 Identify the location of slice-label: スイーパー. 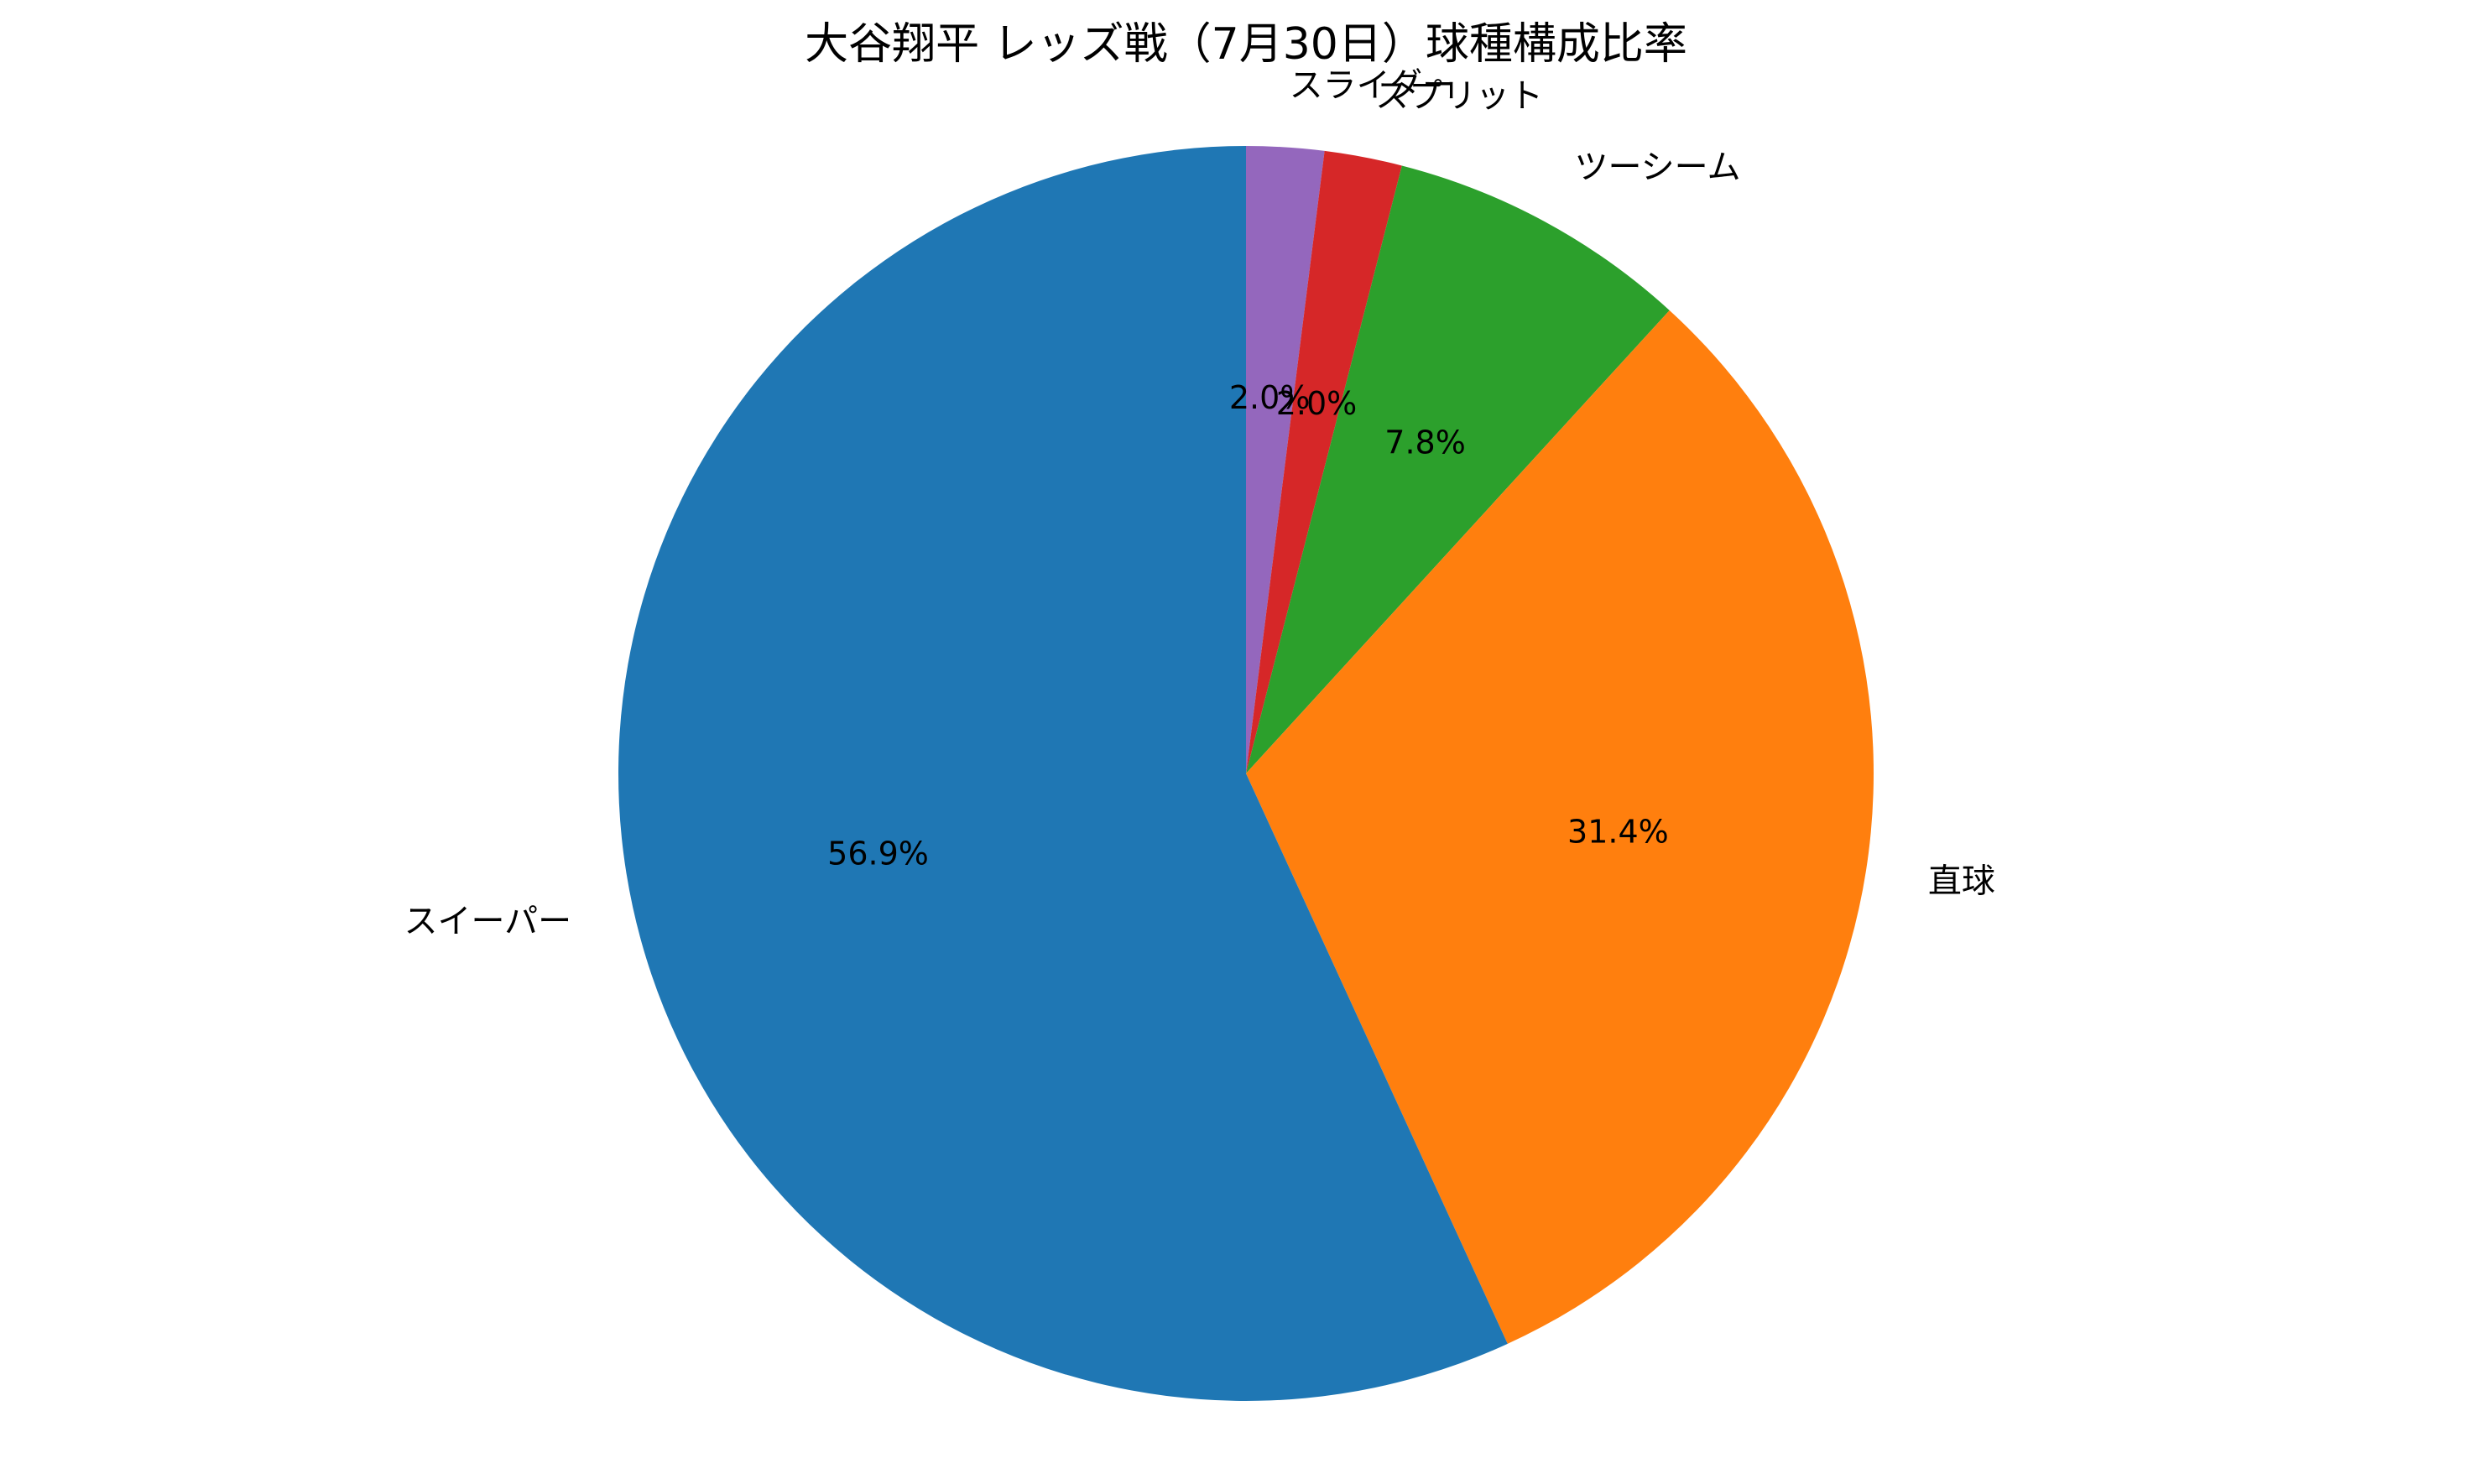
(488, 922).